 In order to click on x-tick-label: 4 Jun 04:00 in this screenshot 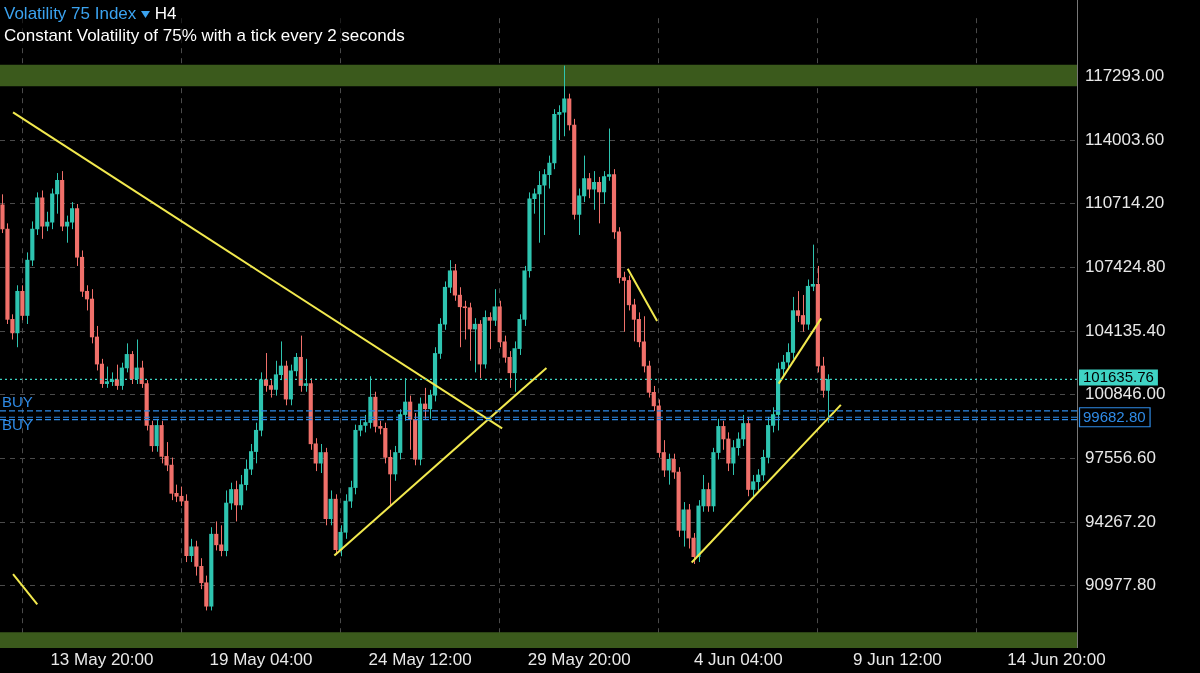, I will do `click(738, 659)`.